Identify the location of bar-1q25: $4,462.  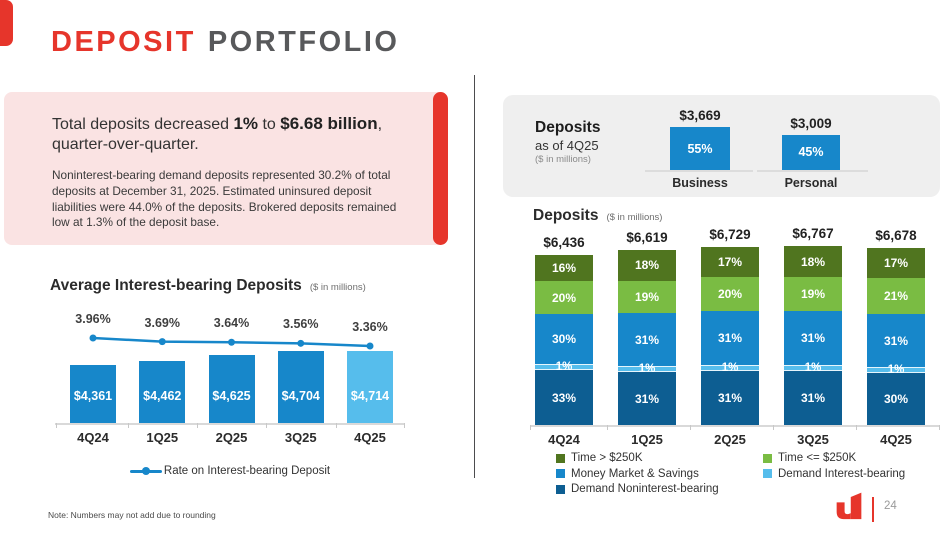
(162, 391).